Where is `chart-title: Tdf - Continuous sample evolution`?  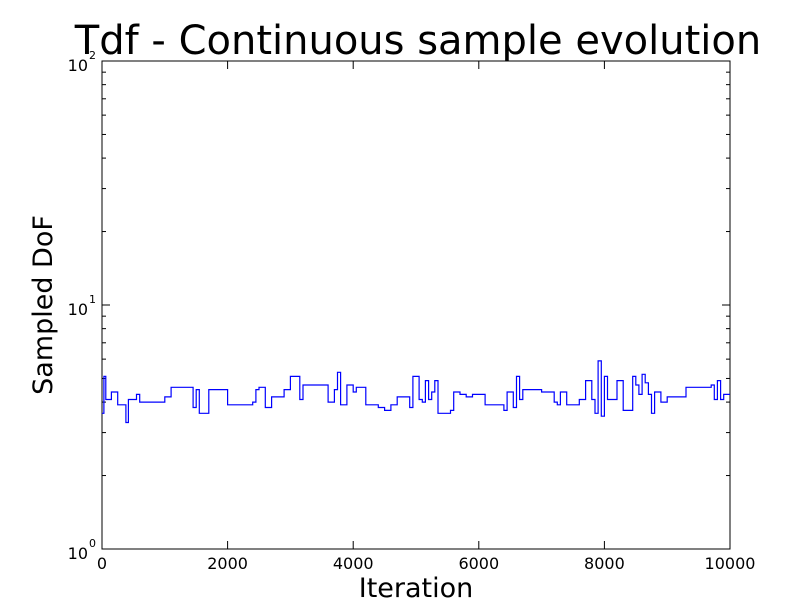
chart-title: Tdf - Continuous sample evolution is located at coordinates (417, 41).